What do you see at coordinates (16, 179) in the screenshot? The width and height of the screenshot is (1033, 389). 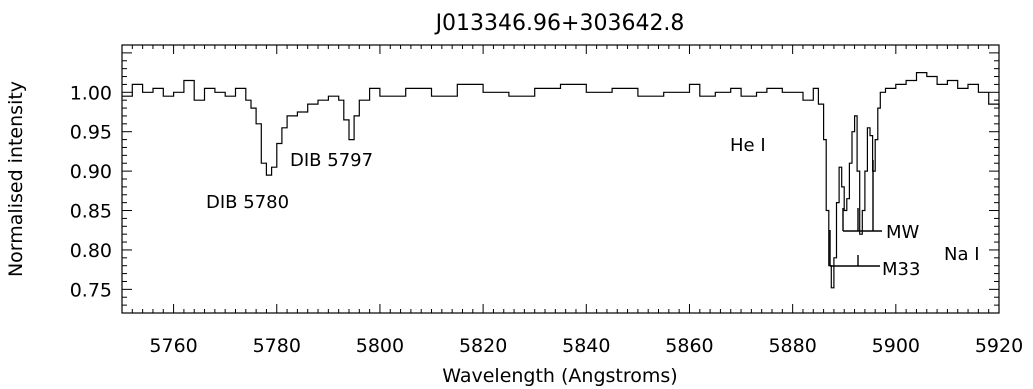 I see `y-axis-title: Normalised intensity` at bounding box center [16, 179].